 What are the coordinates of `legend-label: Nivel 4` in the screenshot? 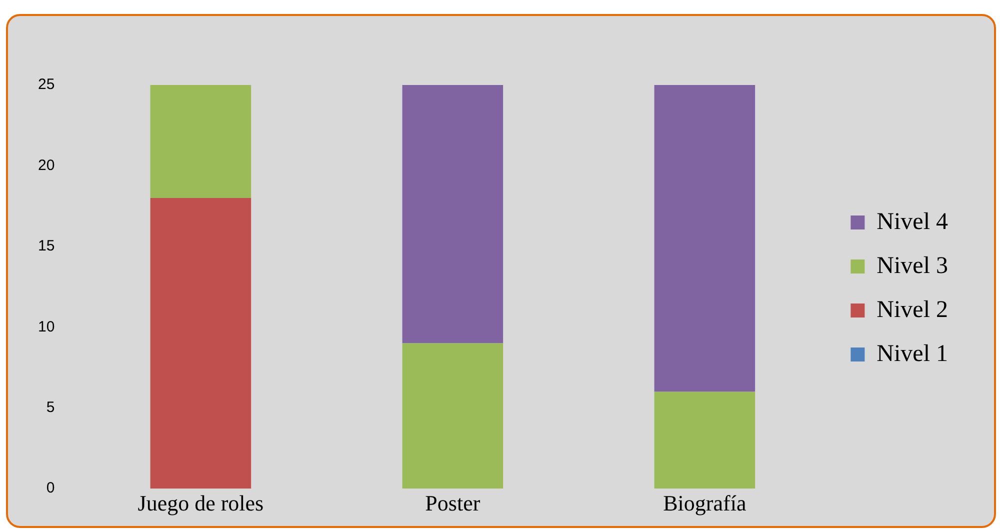 It's located at (912, 221).